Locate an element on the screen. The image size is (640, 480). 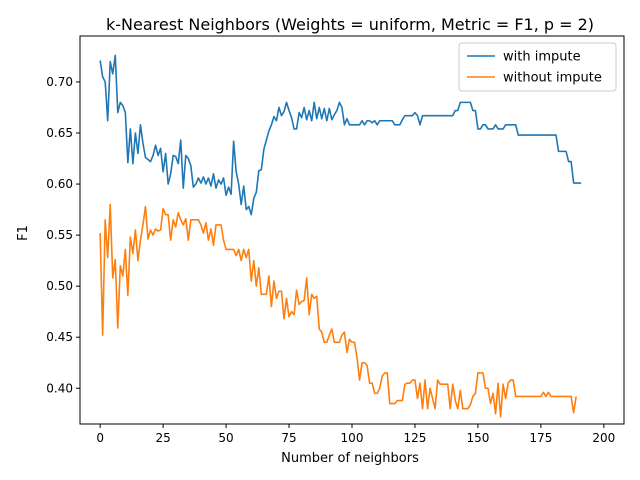
x-tick-label: 50 is located at coordinates (225, 438).